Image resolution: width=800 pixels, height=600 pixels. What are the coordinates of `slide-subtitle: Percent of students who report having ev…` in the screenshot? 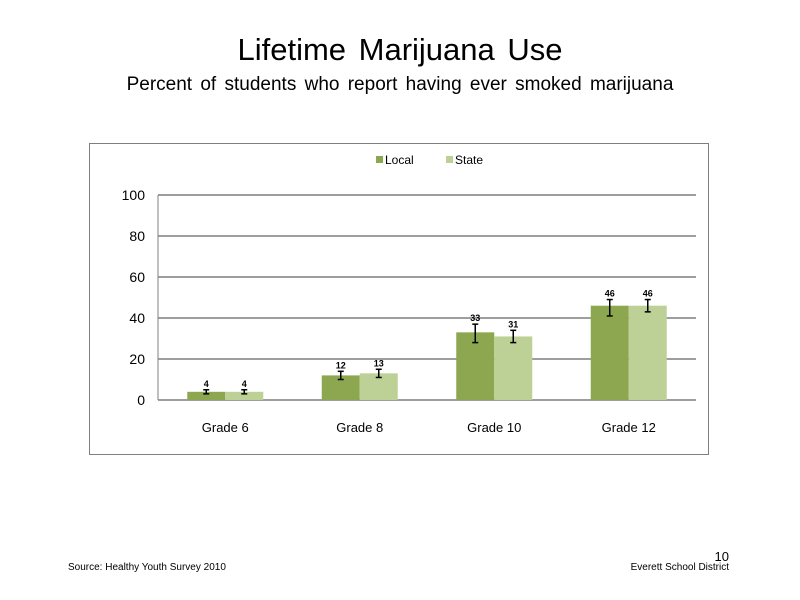 It's located at (400, 84).